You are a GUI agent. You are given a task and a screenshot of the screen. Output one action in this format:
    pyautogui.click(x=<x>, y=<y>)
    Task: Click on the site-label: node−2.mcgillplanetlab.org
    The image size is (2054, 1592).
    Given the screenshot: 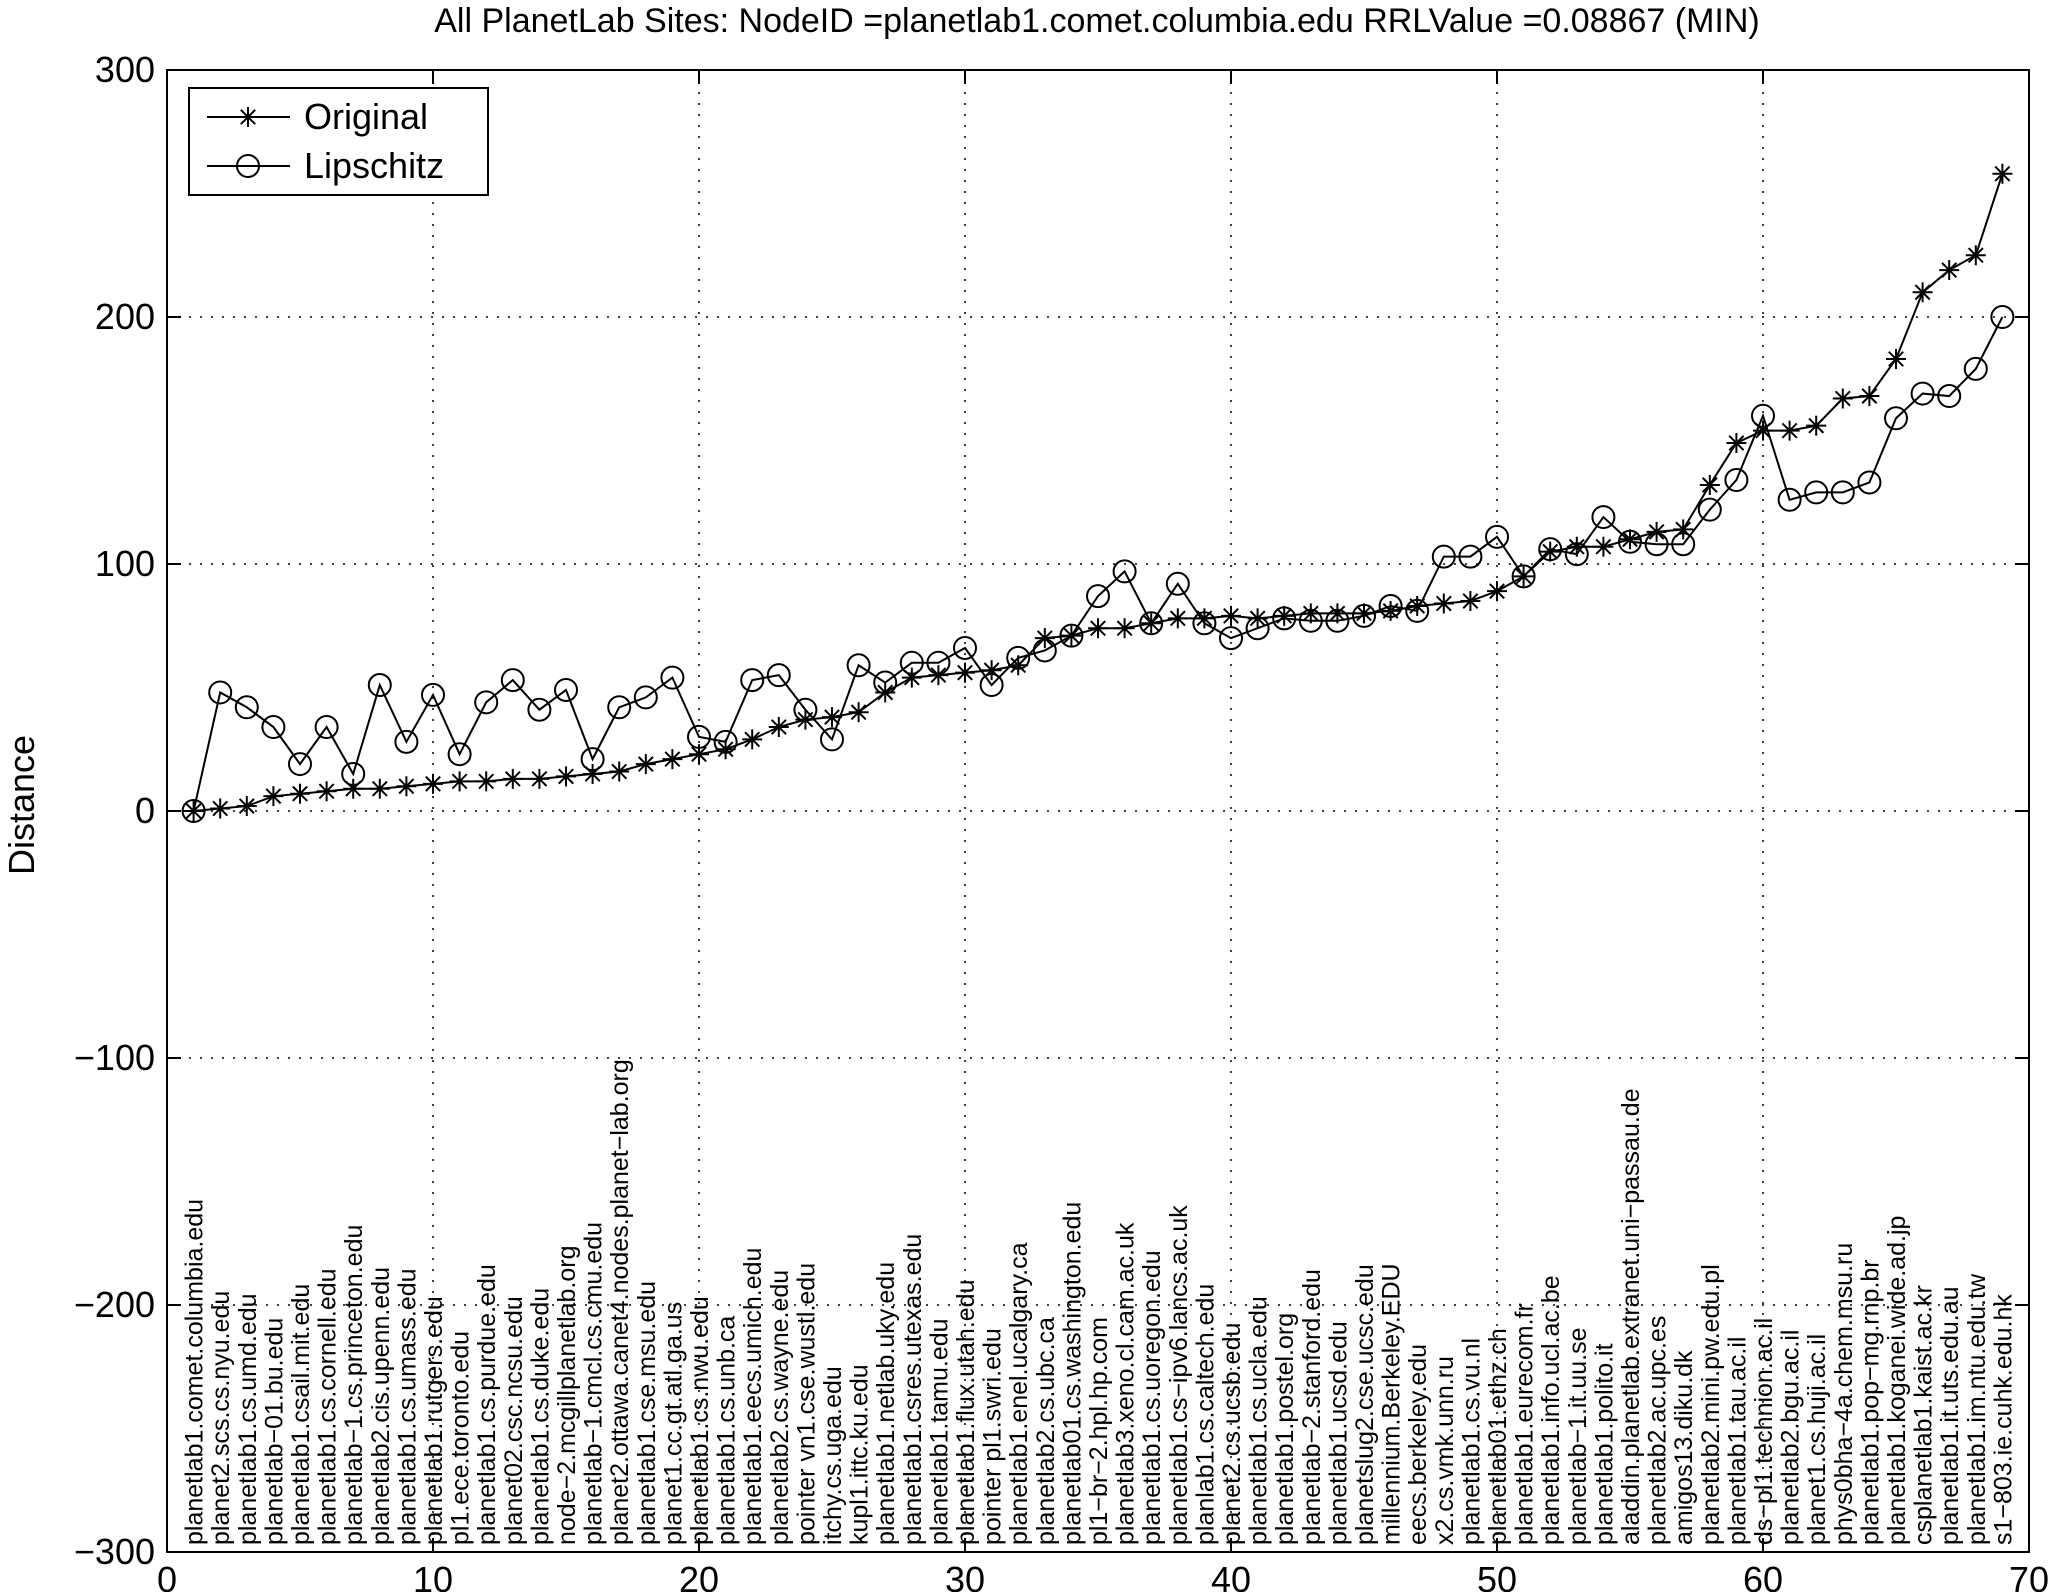 What is the action you would take?
    pyautogui.click(x=567, y=1395)
    